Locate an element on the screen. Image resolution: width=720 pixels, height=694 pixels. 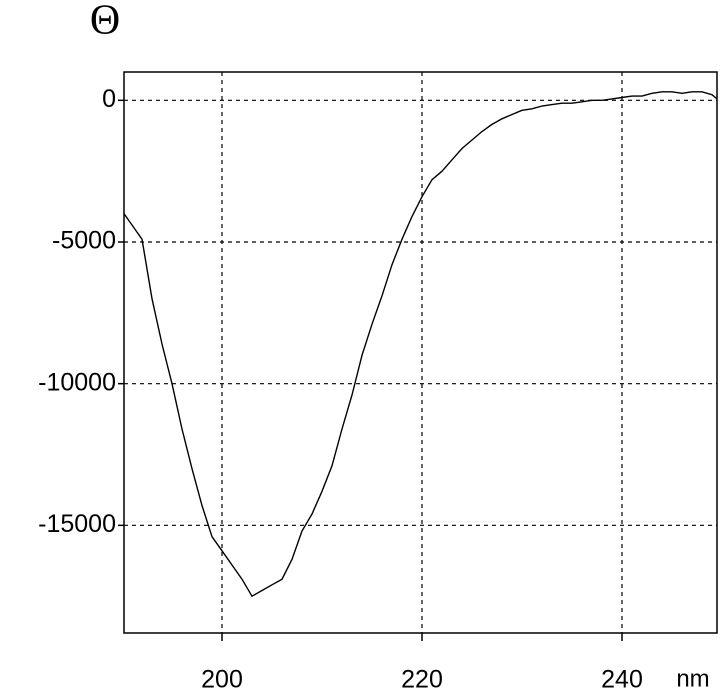
y-tick-label: -10000 is located at coordinates (77, 382).